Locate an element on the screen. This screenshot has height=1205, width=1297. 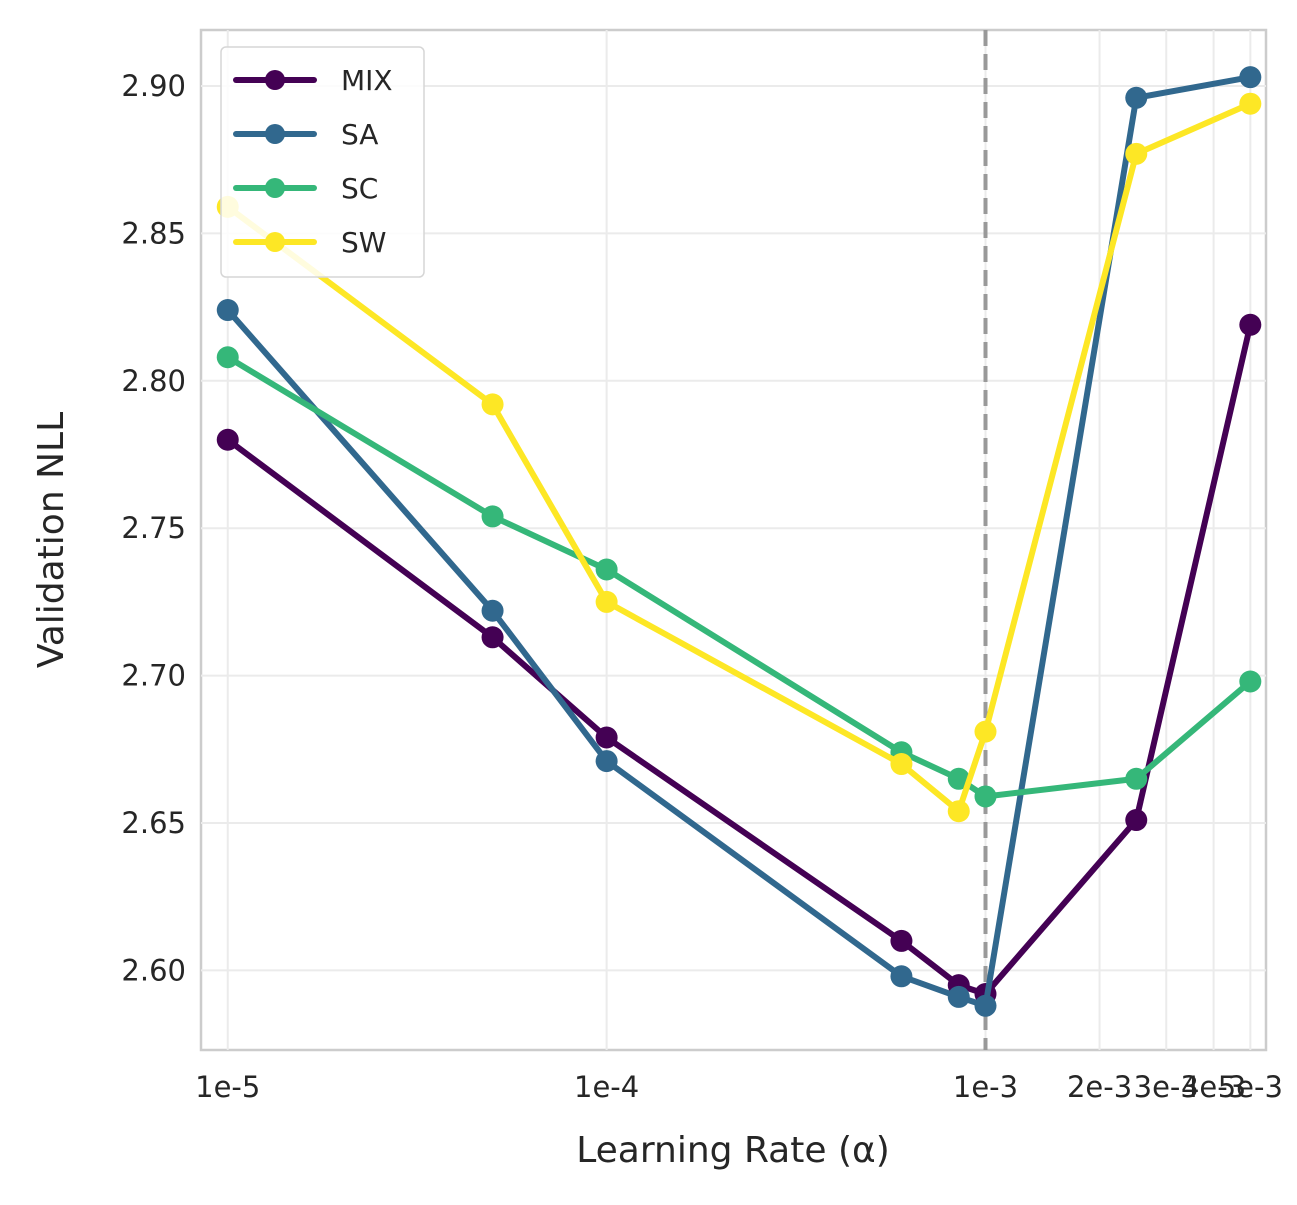
y-tick-labels: 2.60 2.65 2.70 2.75 2.80 2.85 2.90 is located at coordinates (153, 528).